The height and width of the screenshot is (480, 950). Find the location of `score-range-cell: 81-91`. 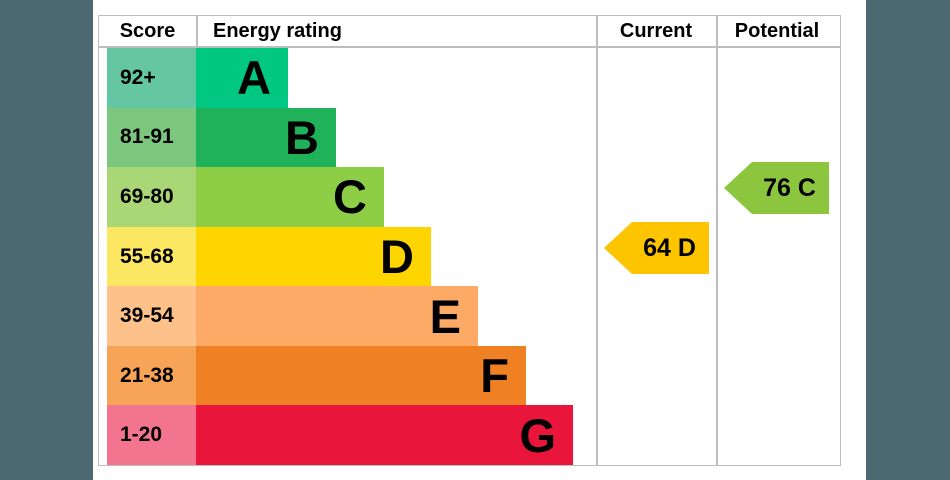

score-range-cell: 81-91 is located at coordinates (151, 137).